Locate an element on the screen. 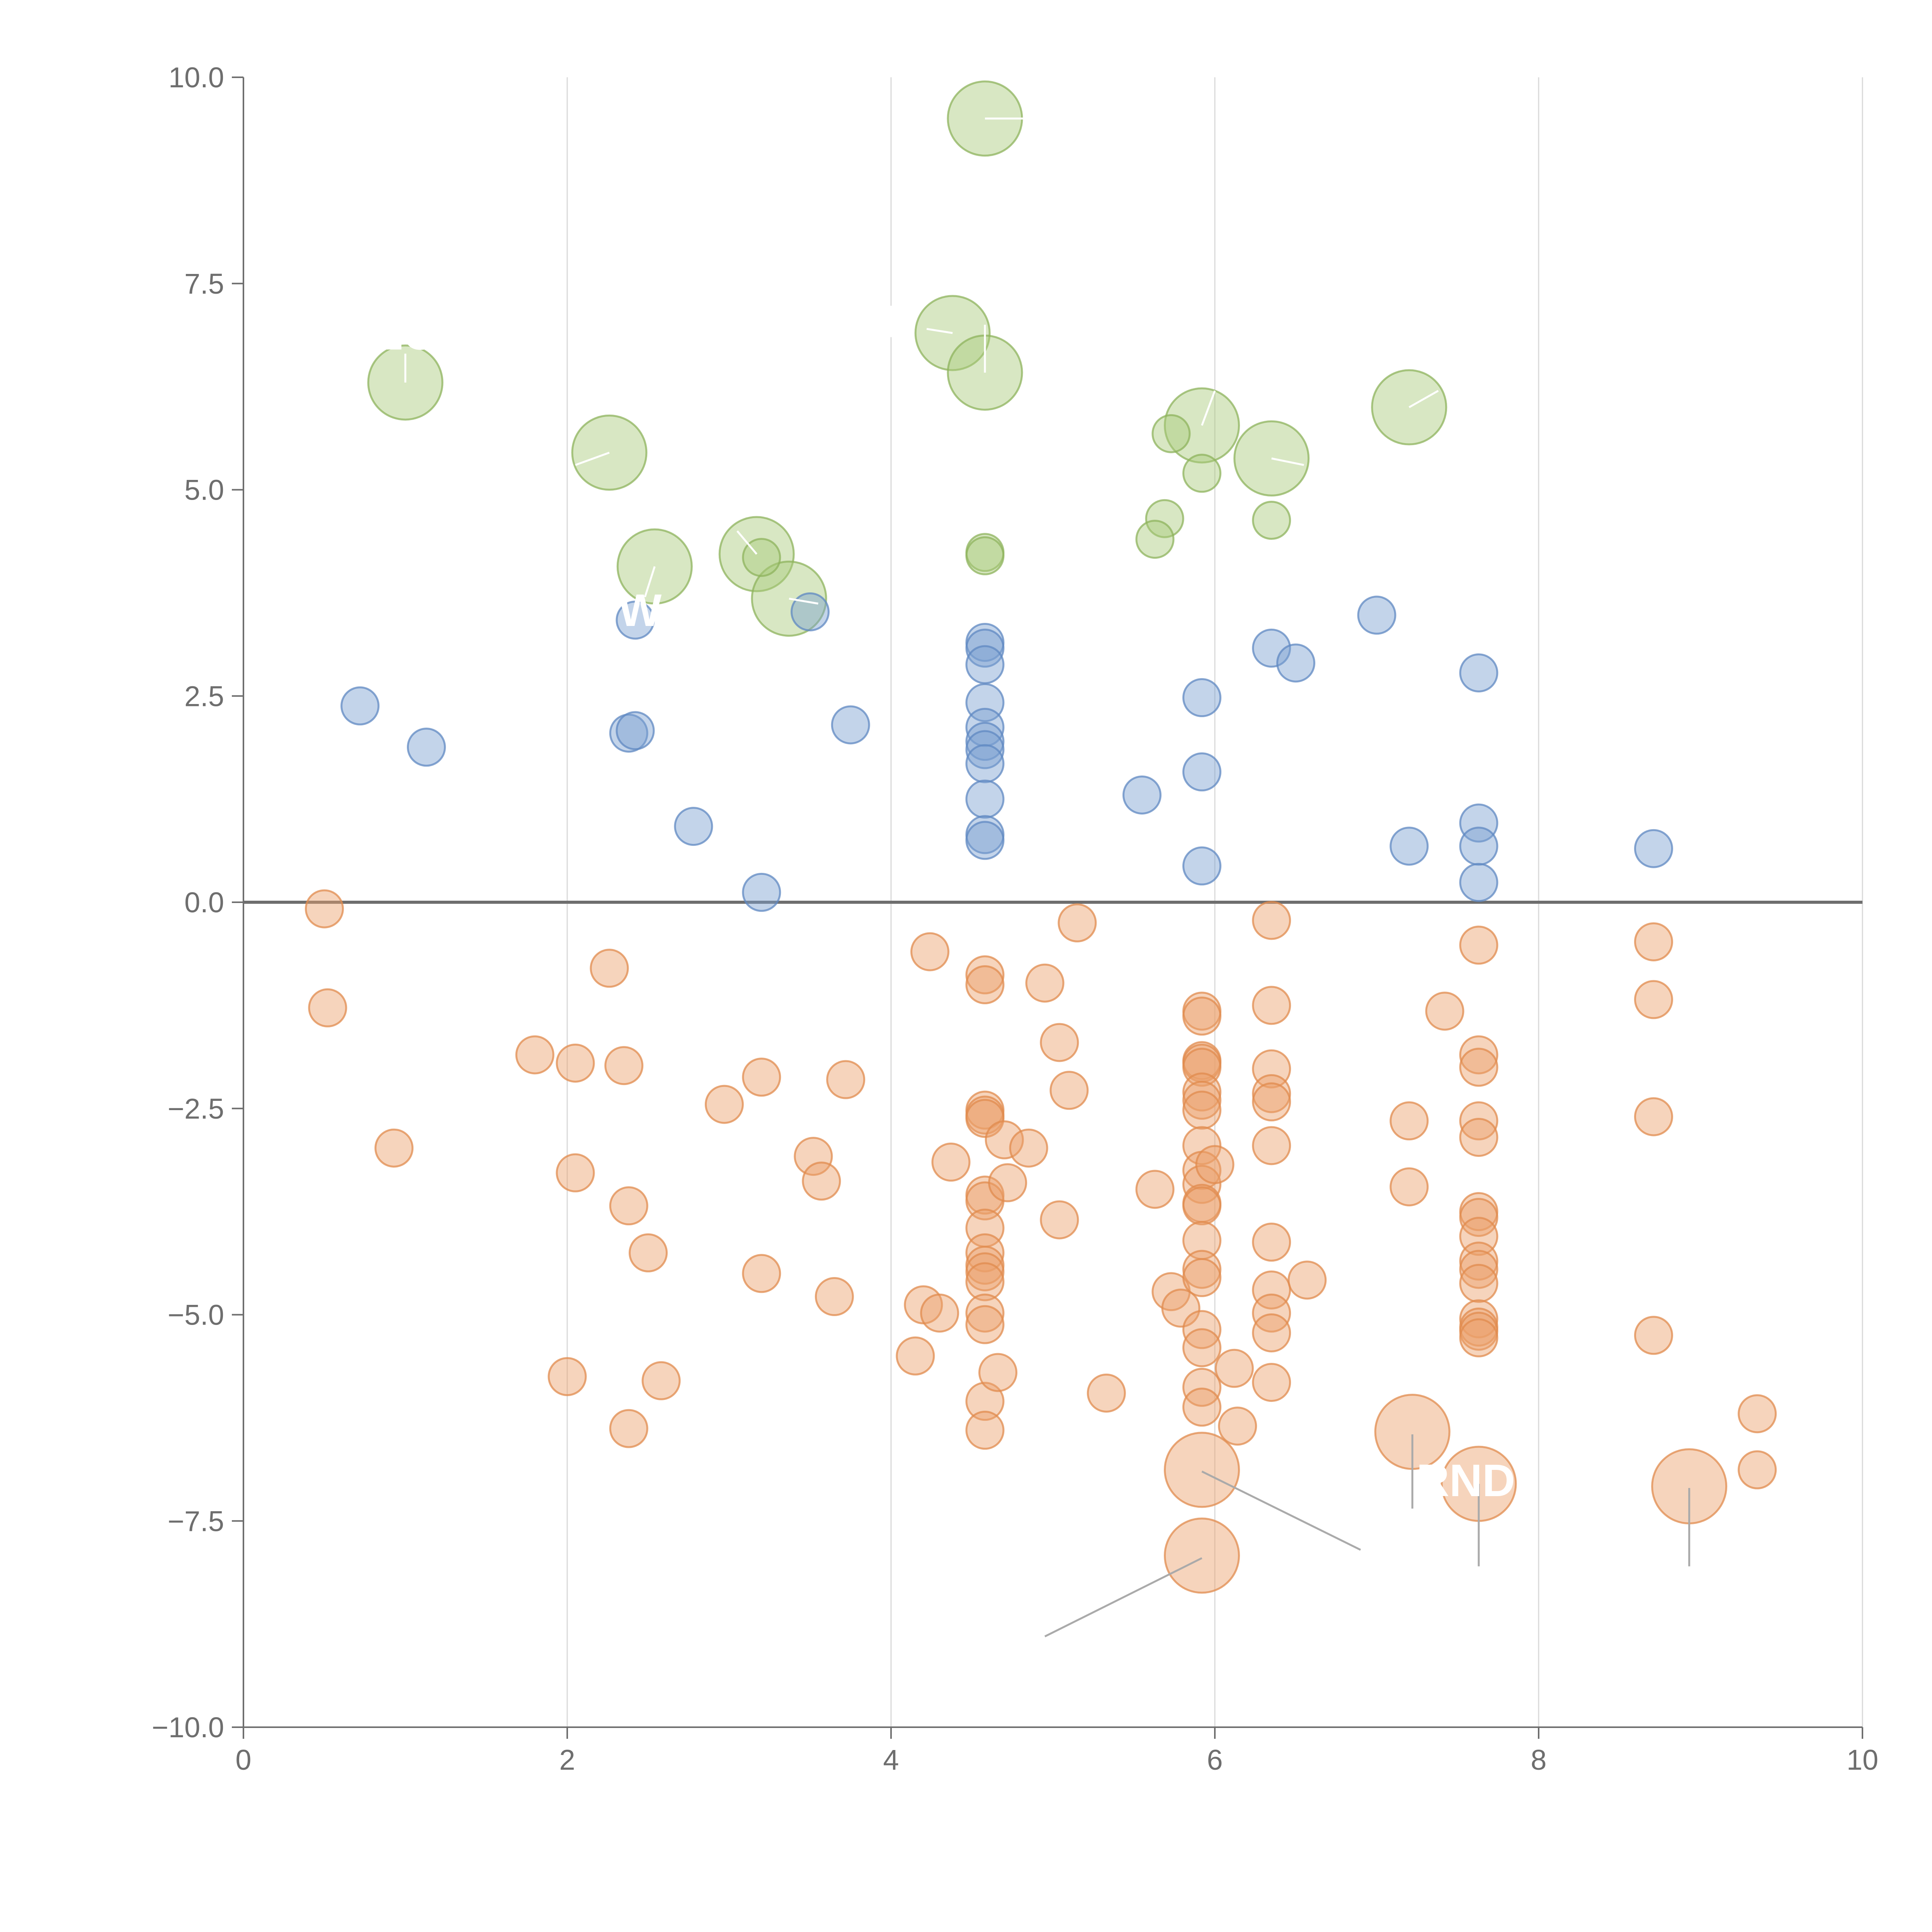  y-tick-label: 10.0 is located at coordinates (196, 78).